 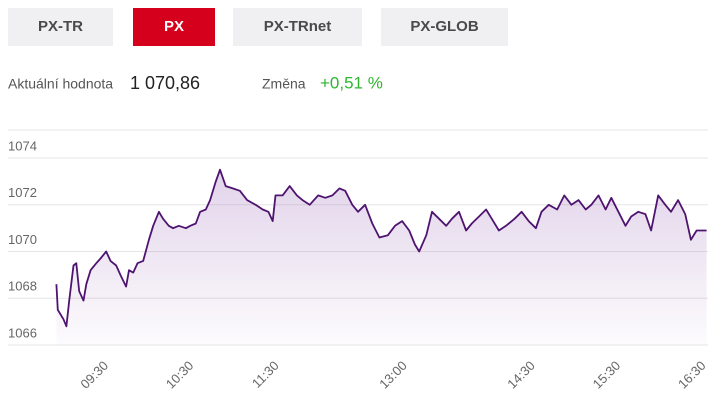 I want to click on tab-label: PX-TRnet, so click(x=298, y=26).